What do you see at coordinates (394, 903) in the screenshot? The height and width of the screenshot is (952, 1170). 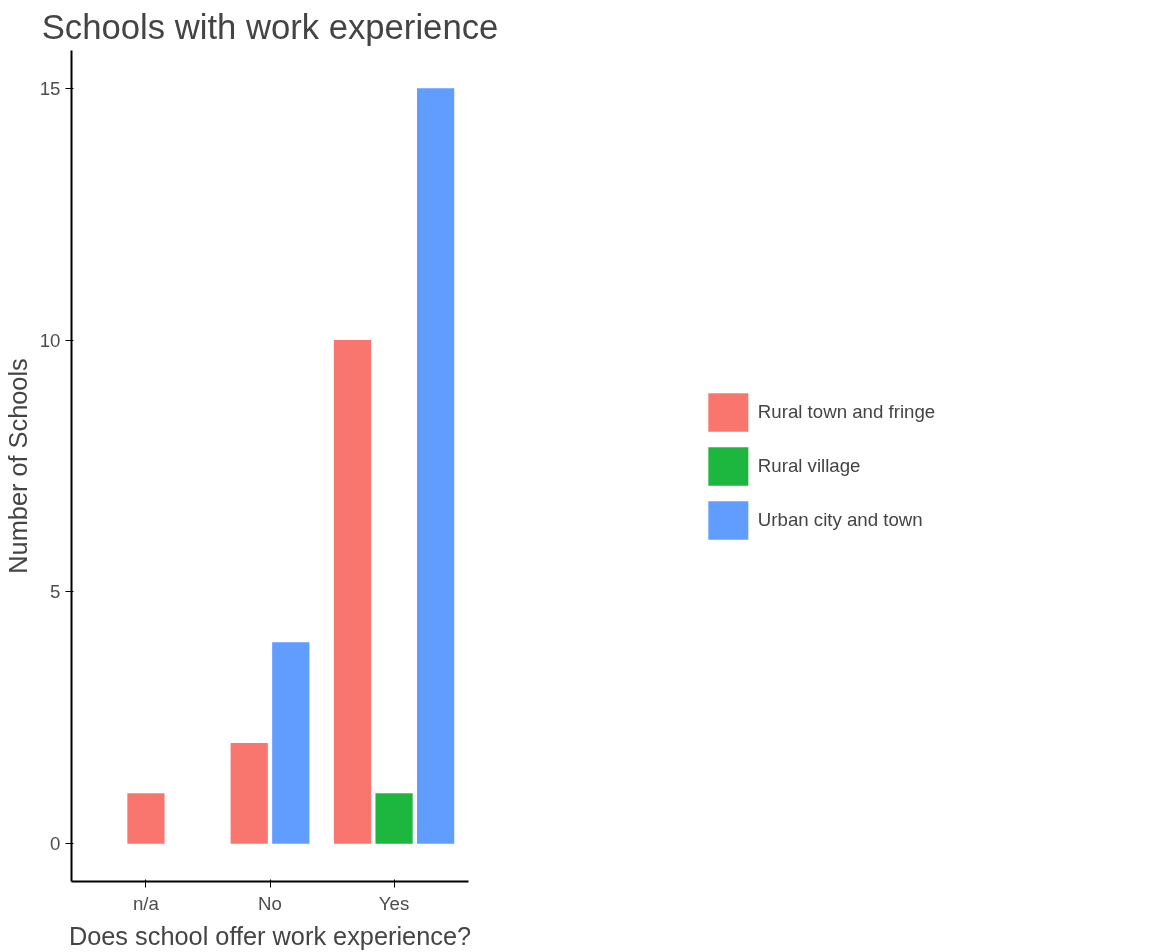 I see `x-tick-label: Yes` at bounding box center [394, 903].